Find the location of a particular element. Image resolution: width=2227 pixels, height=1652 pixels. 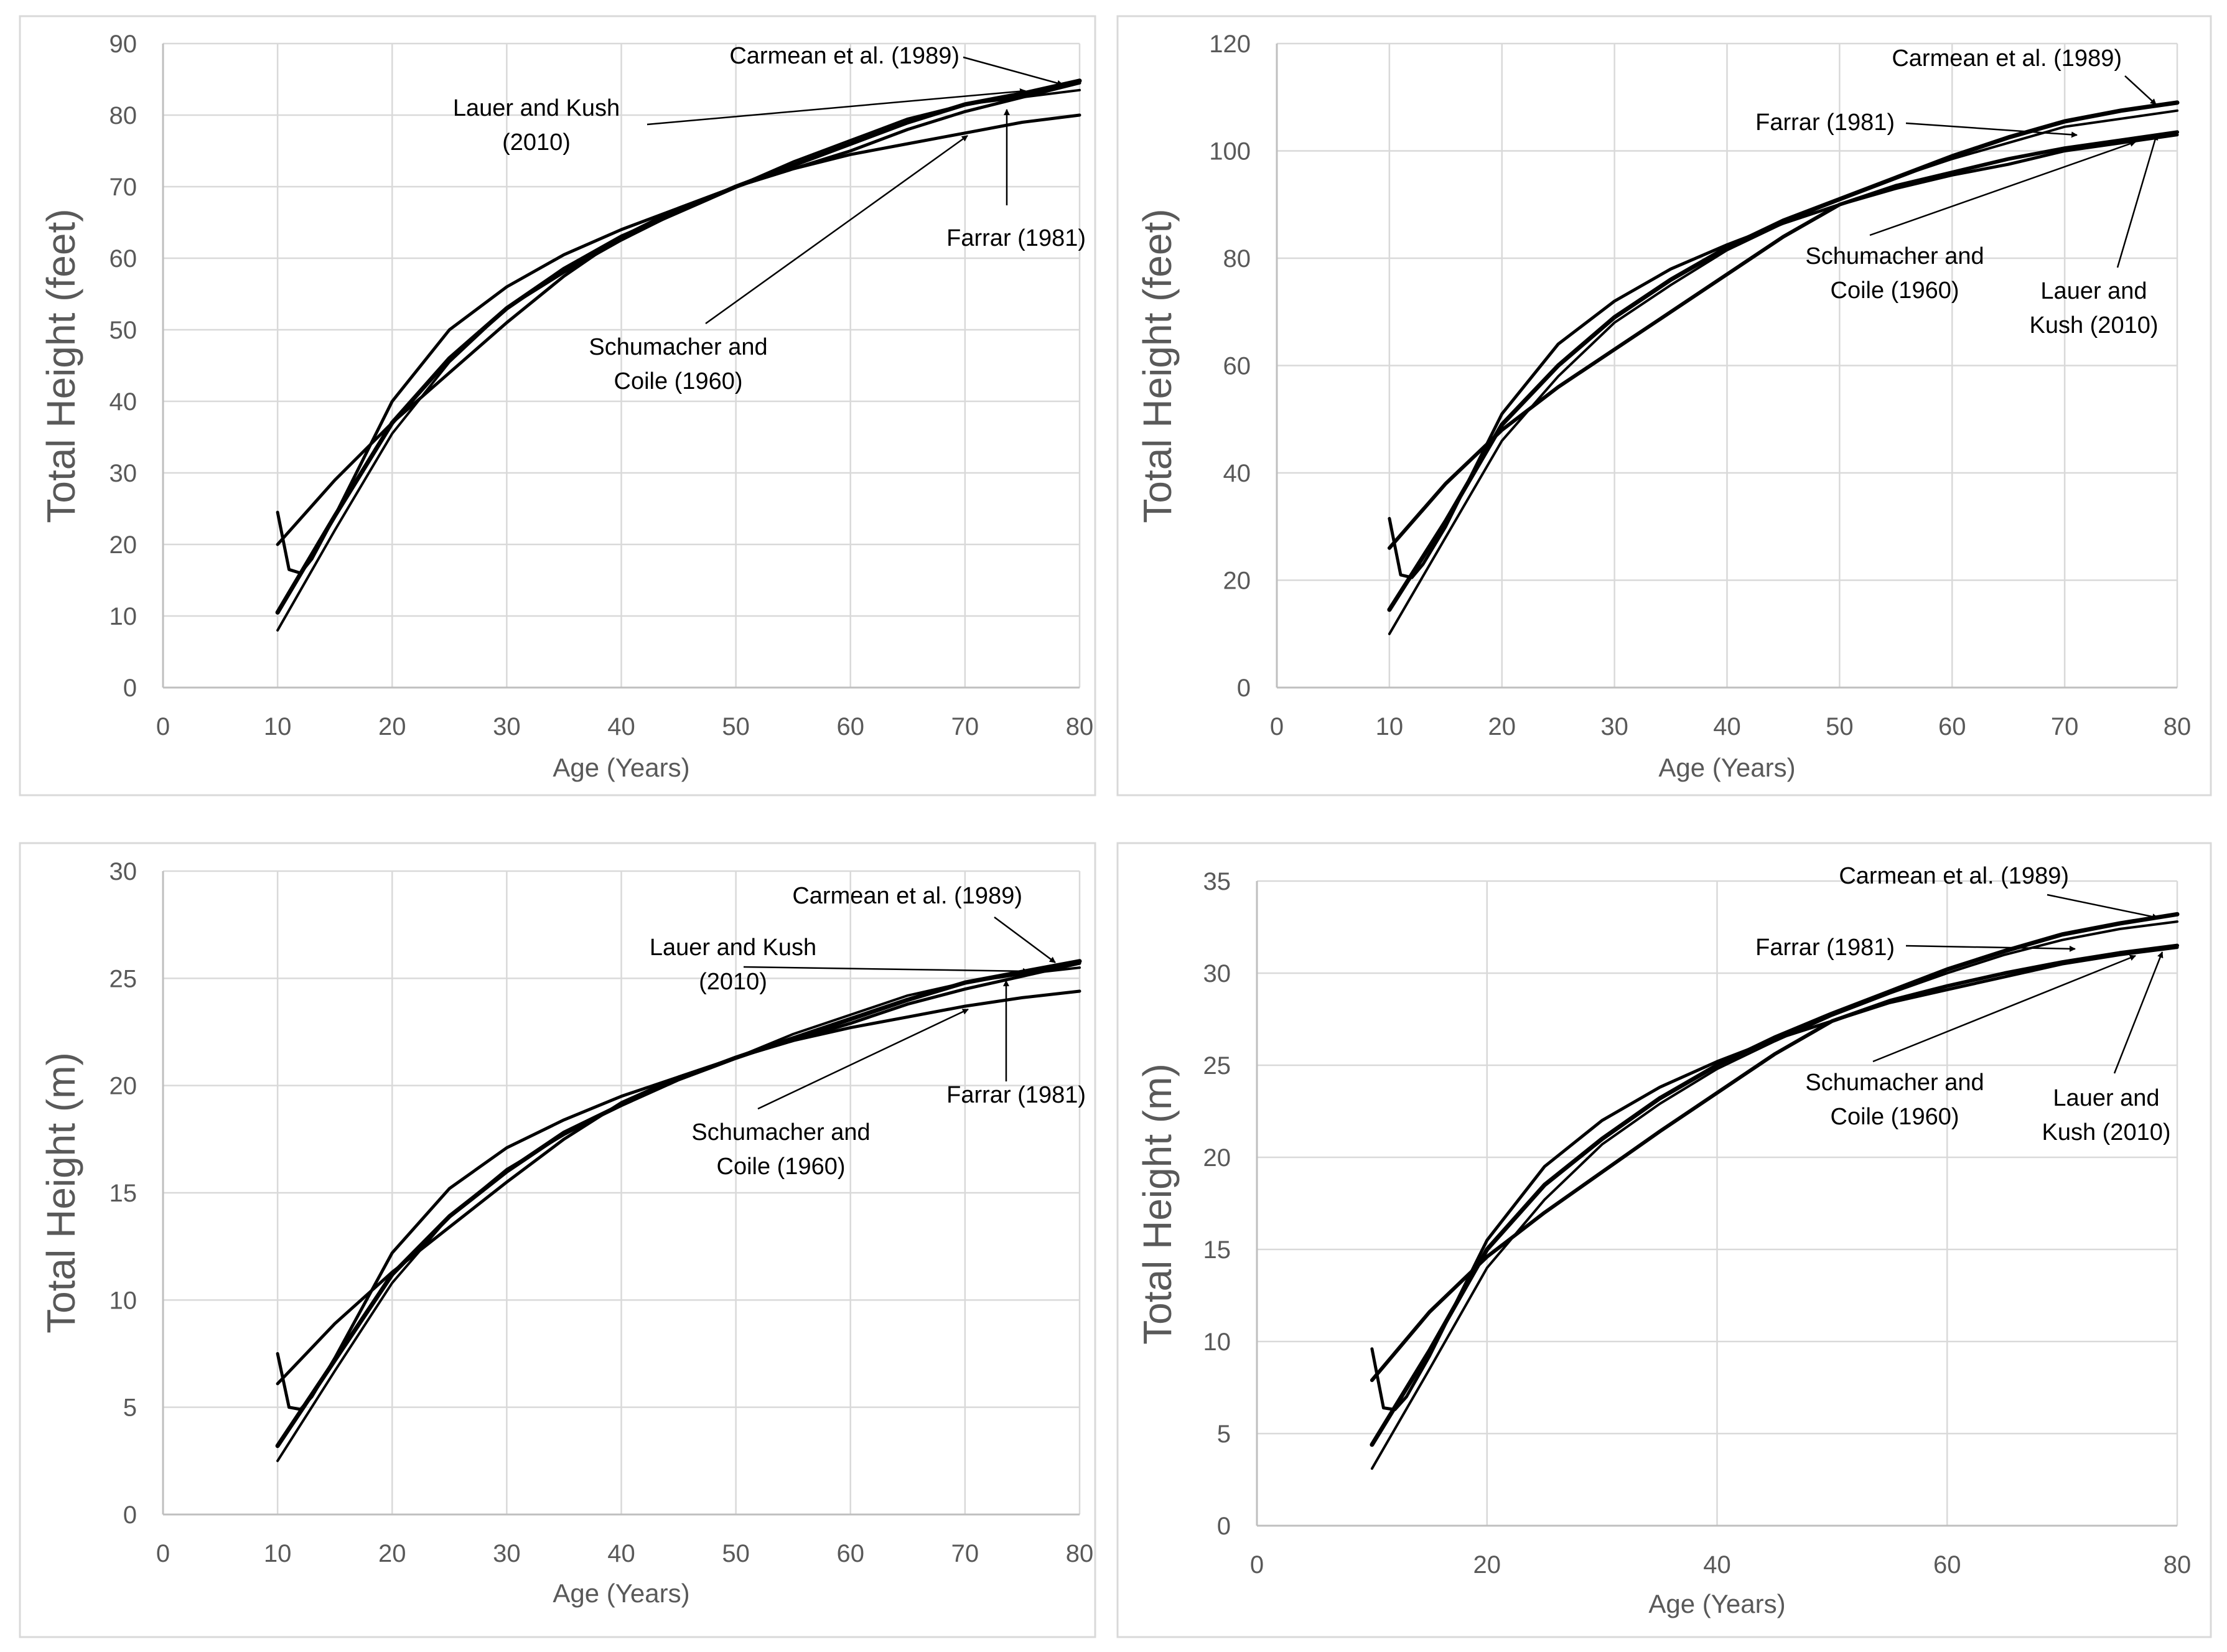

y-tick-label: 35 is located at coordinates (1217, 882).